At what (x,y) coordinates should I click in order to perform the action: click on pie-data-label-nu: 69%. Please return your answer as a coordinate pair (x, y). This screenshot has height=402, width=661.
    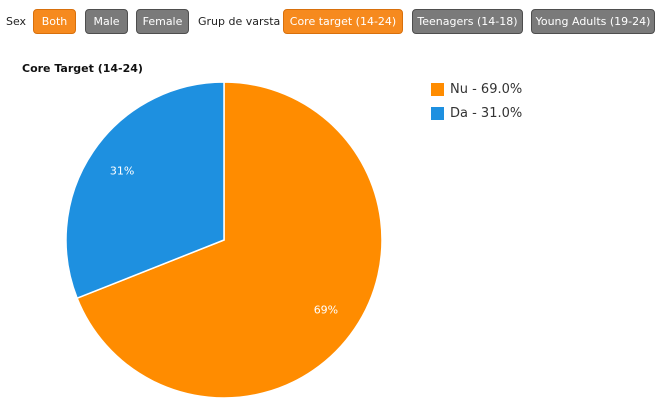
    Looking at the image, I should click on (326, 309).